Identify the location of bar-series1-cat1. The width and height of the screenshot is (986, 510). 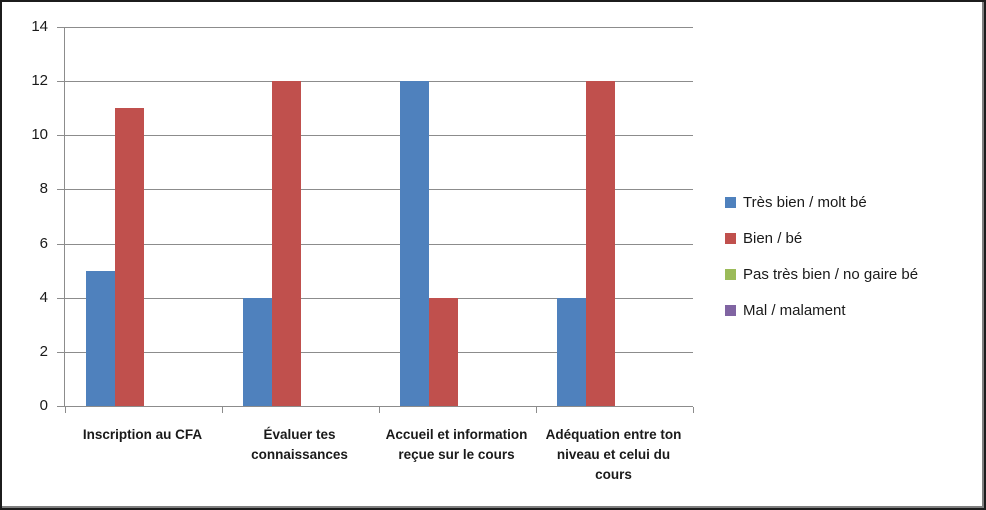
(286, 243).